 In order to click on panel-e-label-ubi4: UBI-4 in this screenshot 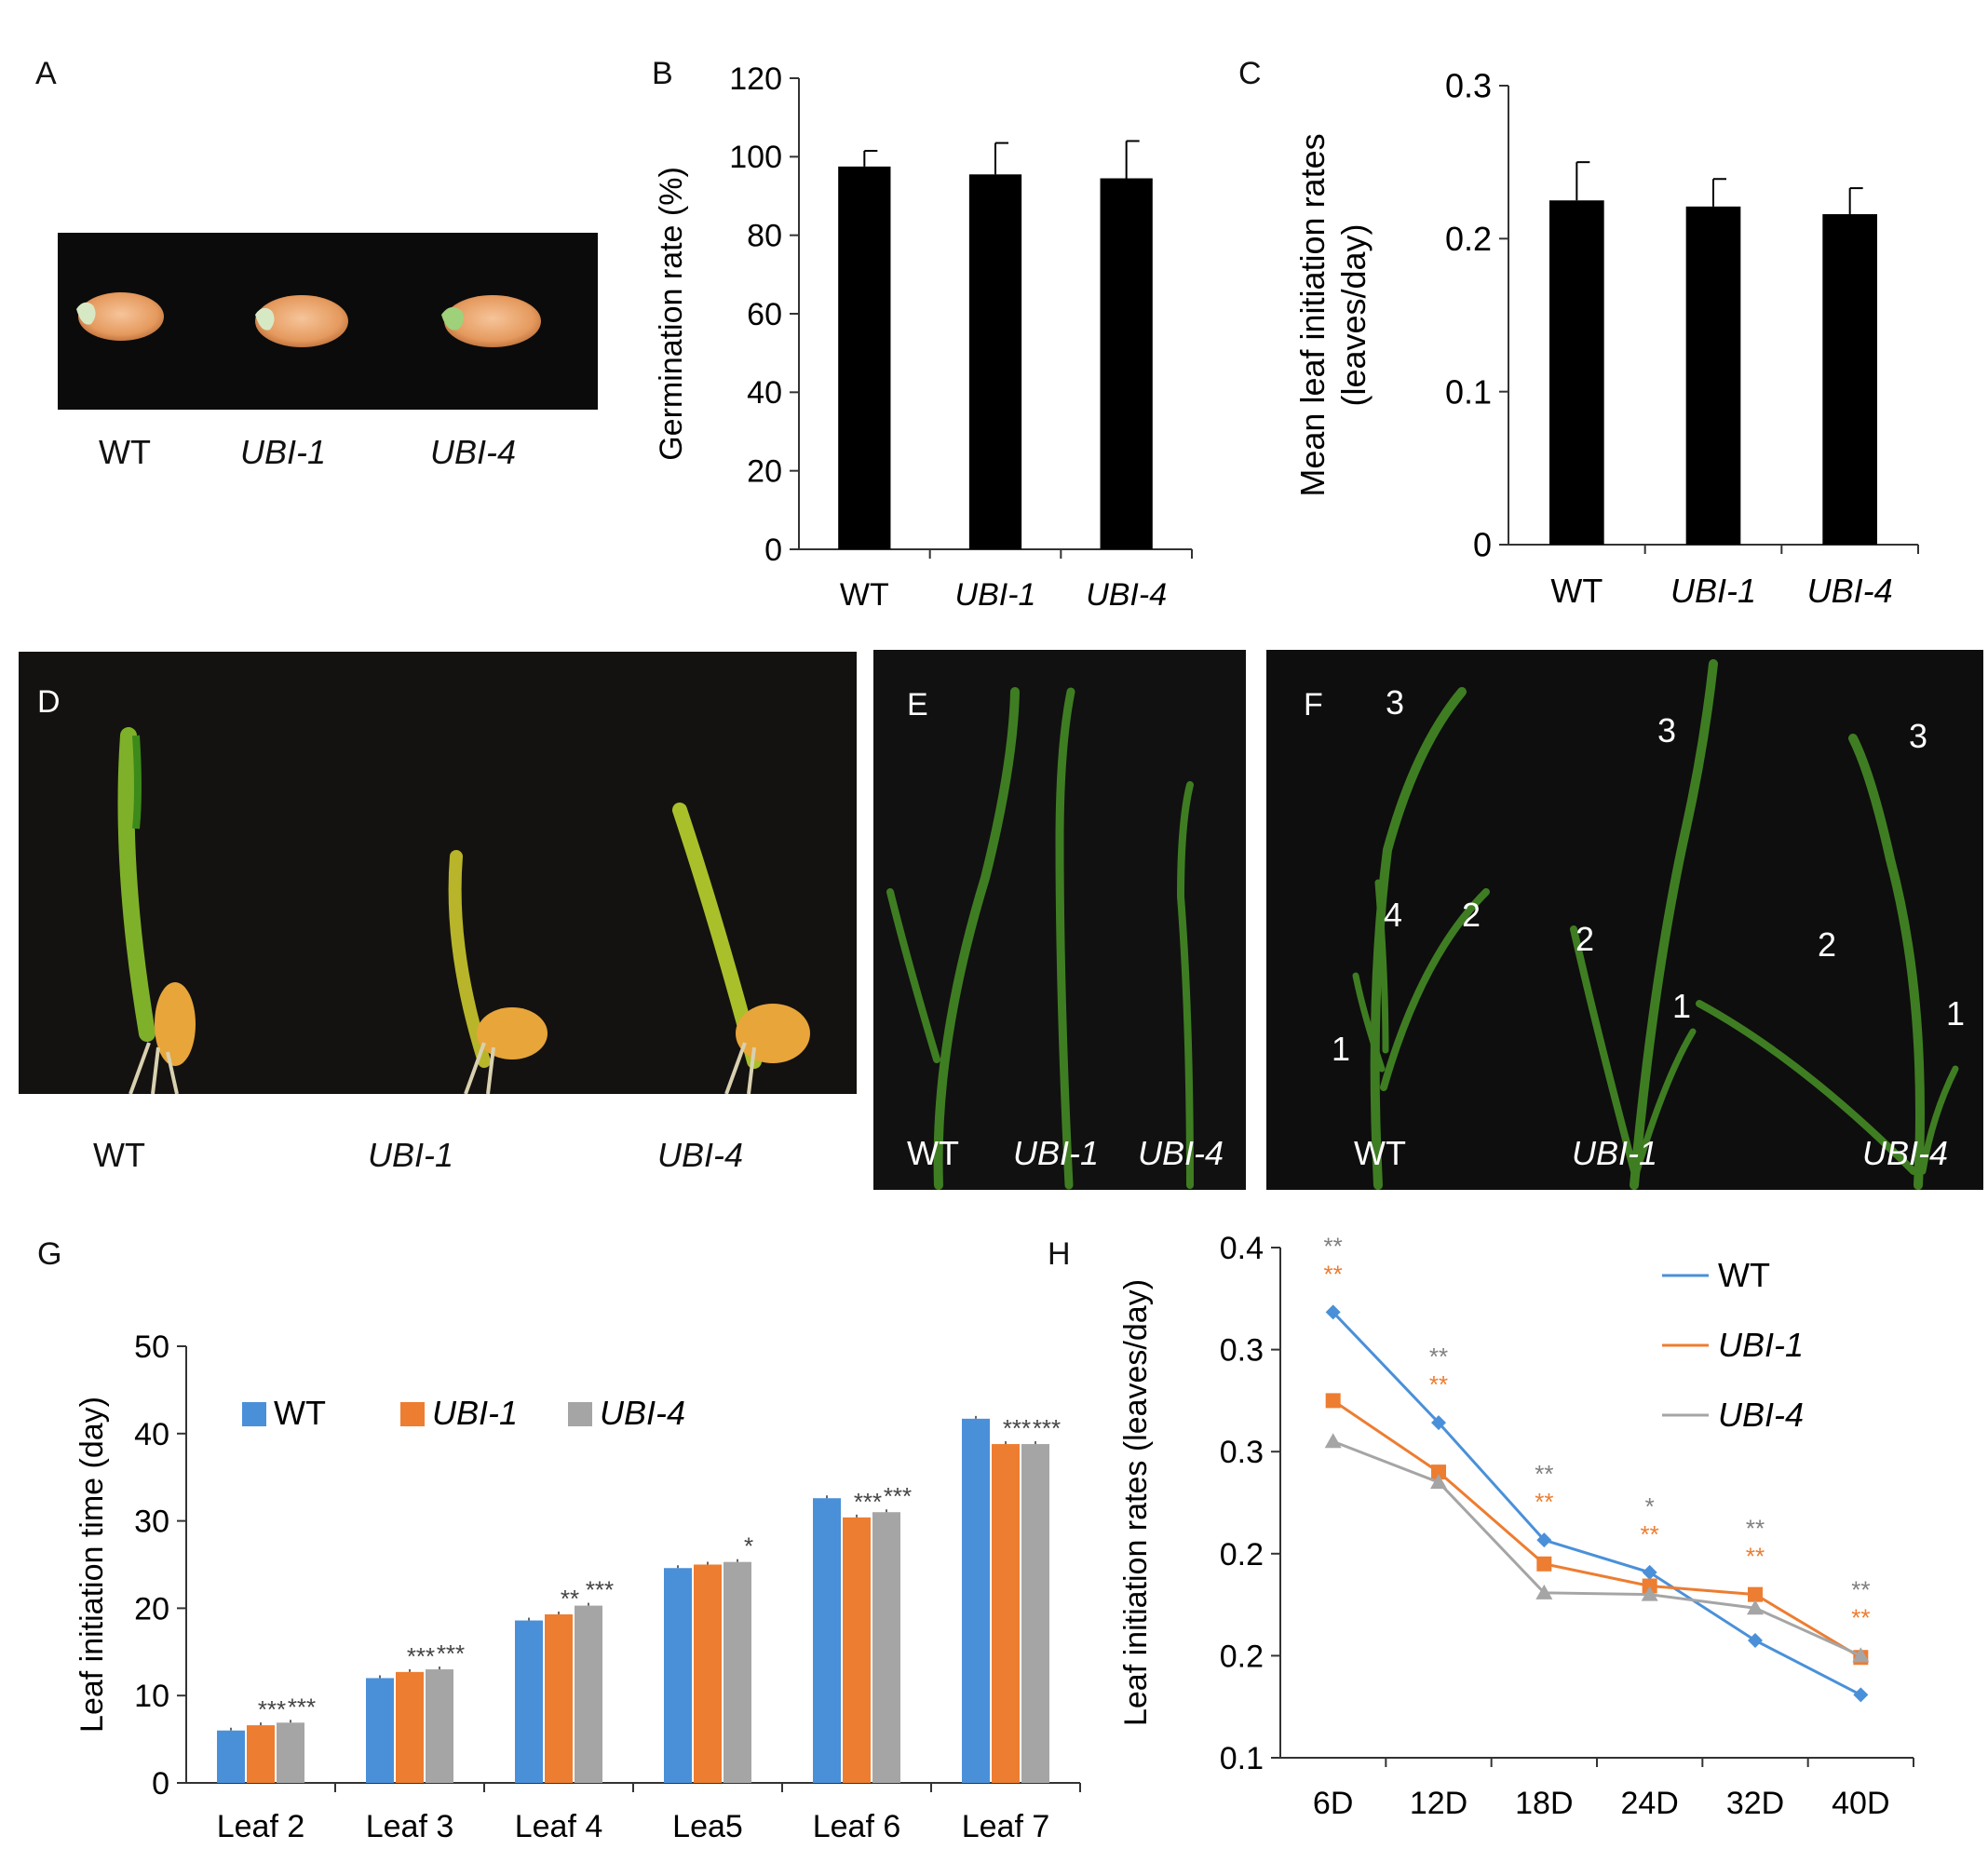, I will do `click(1181, 1153)`.